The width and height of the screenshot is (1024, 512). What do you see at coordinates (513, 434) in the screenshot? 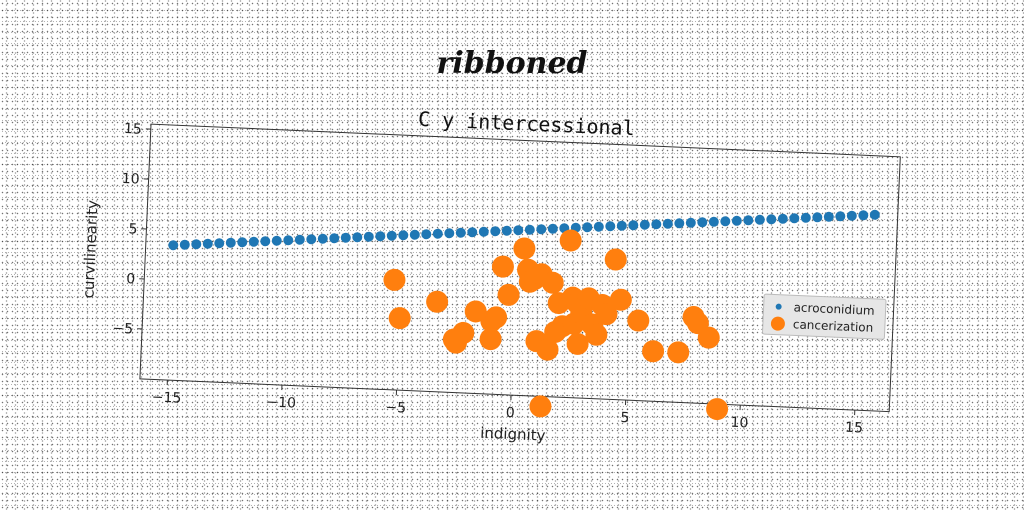
I see `x-axis-label: indignity` at bounding box center [513, 434].